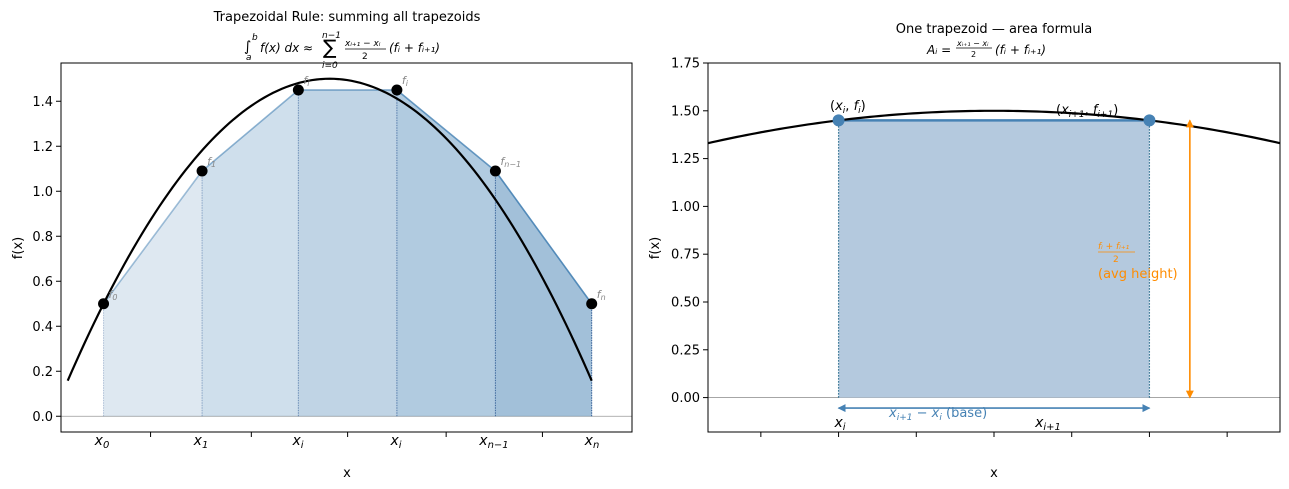  What do you see at coordinates (1138, 274) in the screenshot?
I see `avg-height-text: (avg height)` at bounding box center [1138, 274].